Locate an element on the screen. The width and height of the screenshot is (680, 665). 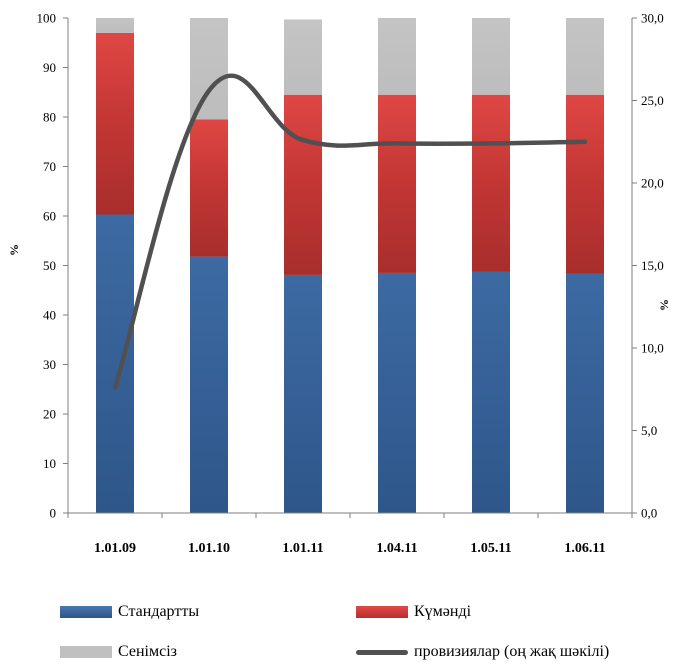
y-left-tick-label: 10 is located at coordinates (49, 463).